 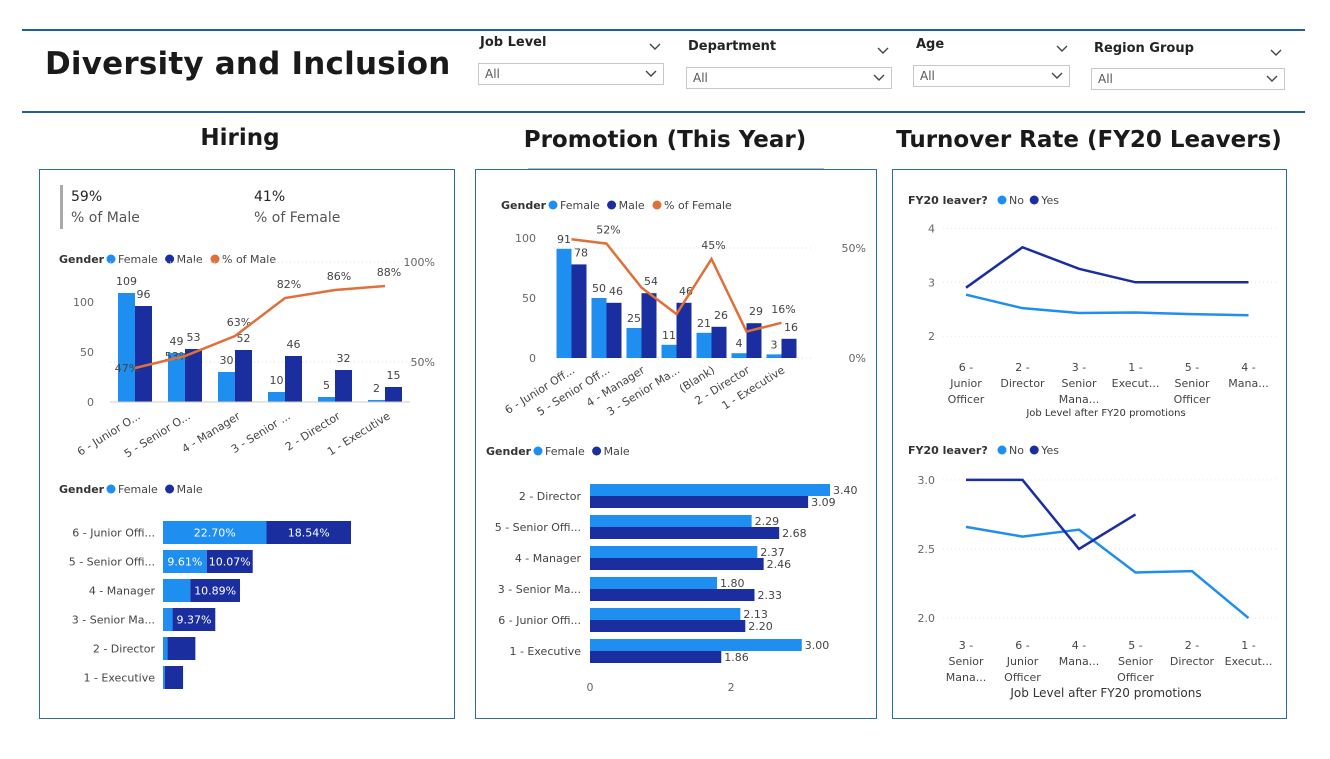 What do you see at coordinates (732, 46) in the screenshot?
I see `slicer-label-department: Department` at bounding box center [732, 46].